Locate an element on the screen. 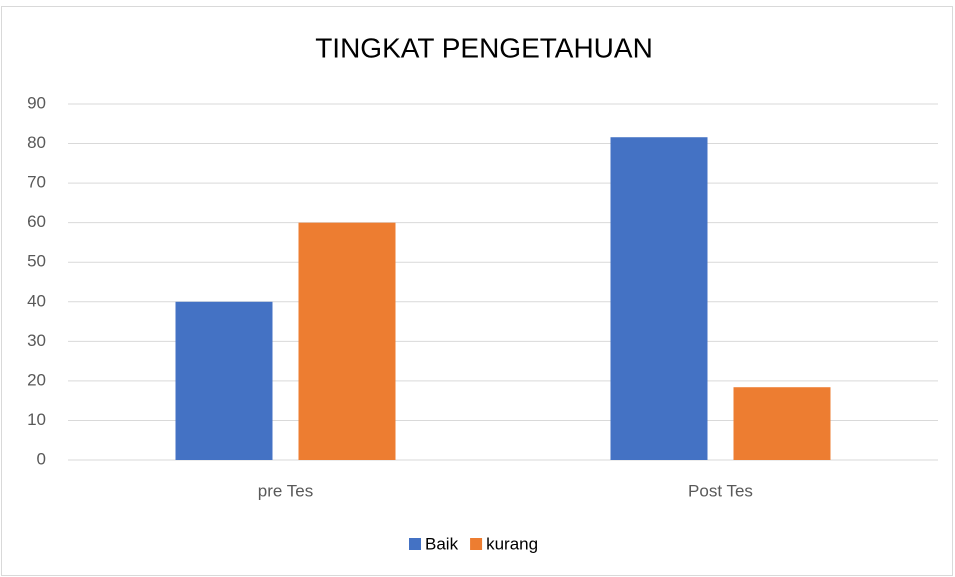  y-tick-label: 80 is located at coordinates (36, 142).